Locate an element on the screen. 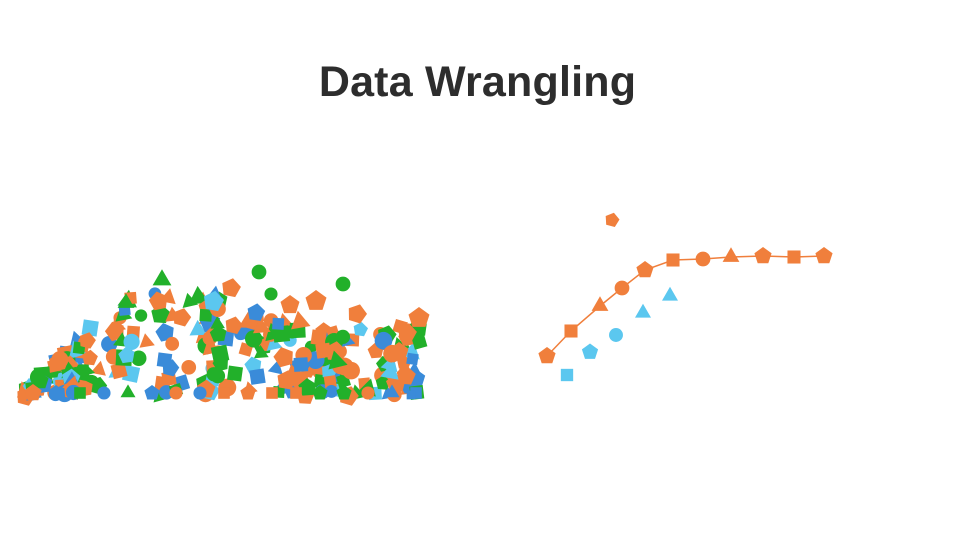  stray-orange-pentagon-shape is located at coordinates (612, 219).